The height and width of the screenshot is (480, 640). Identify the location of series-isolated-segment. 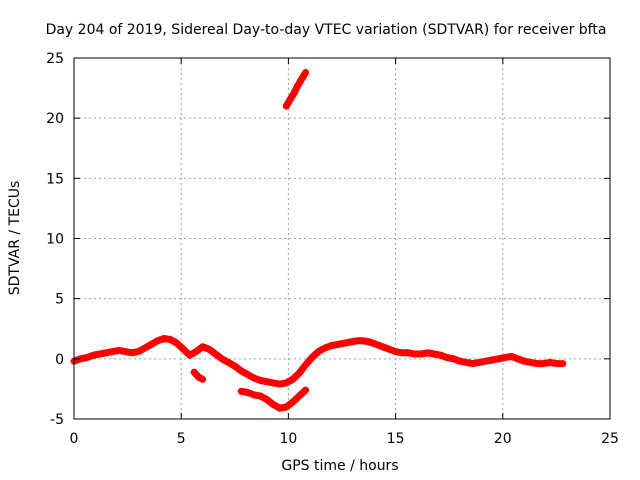
(198, 375).